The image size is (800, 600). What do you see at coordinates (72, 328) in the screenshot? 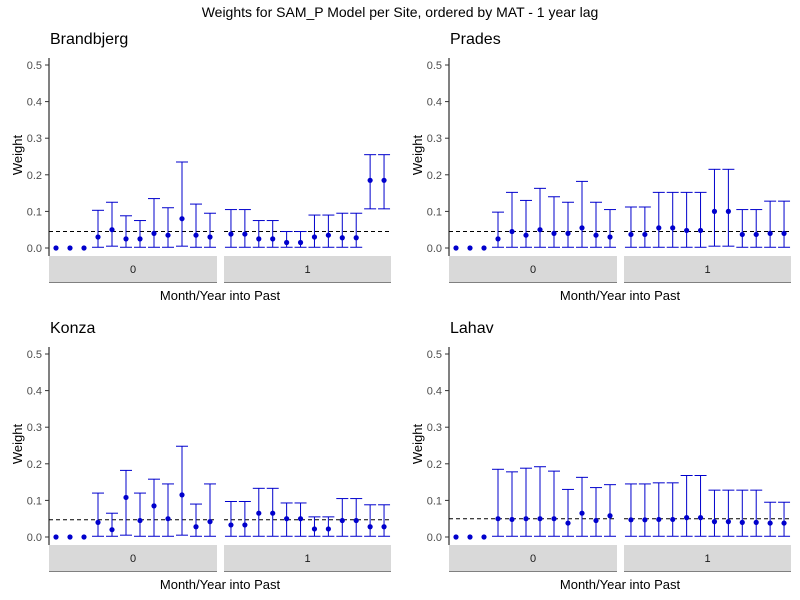
I see `panel-title: Konza` at bounding box center [72, 328].